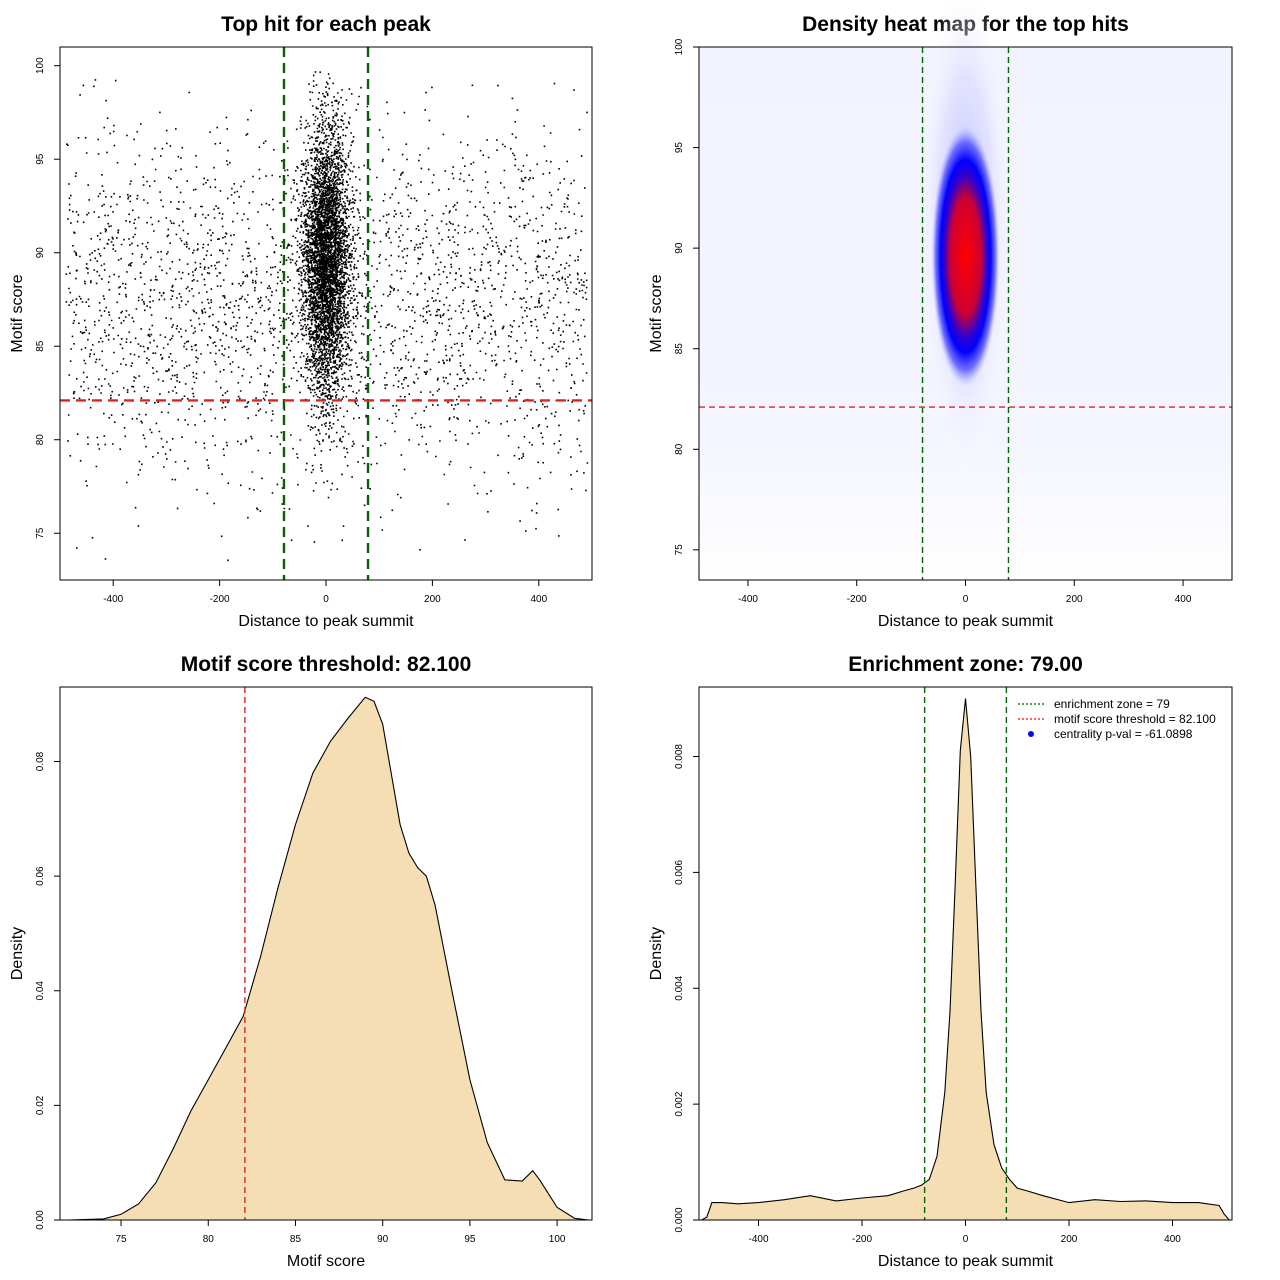  Describe the element at coordinates (326, 24) in the screenshot. I see `scatter-title: Top hit for each peak` at that location.